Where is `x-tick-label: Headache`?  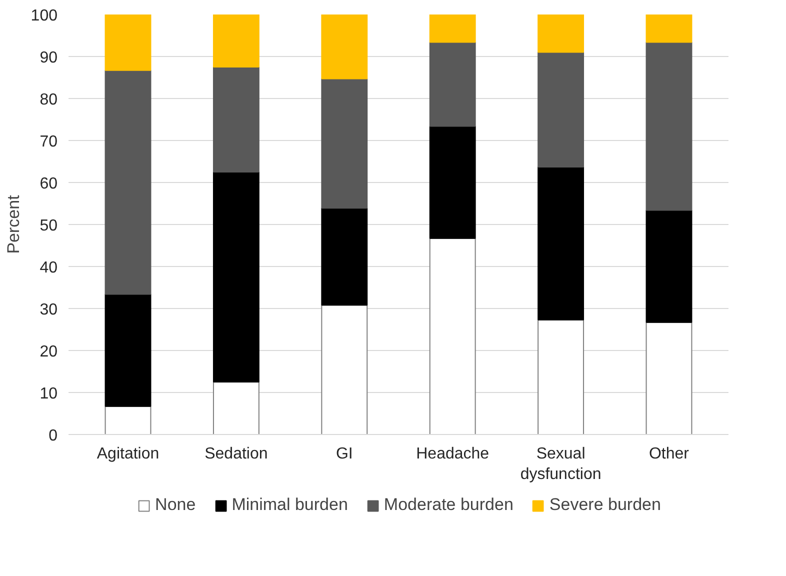
x-tick-label: Headache is located at coordinates (453, 454).